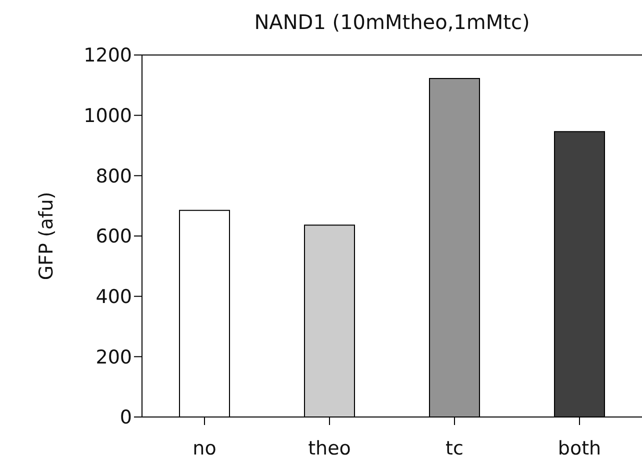  Describe the element at coordinates (329, 448) in the screenshot. I see `x-tick-label: theo` at that location.